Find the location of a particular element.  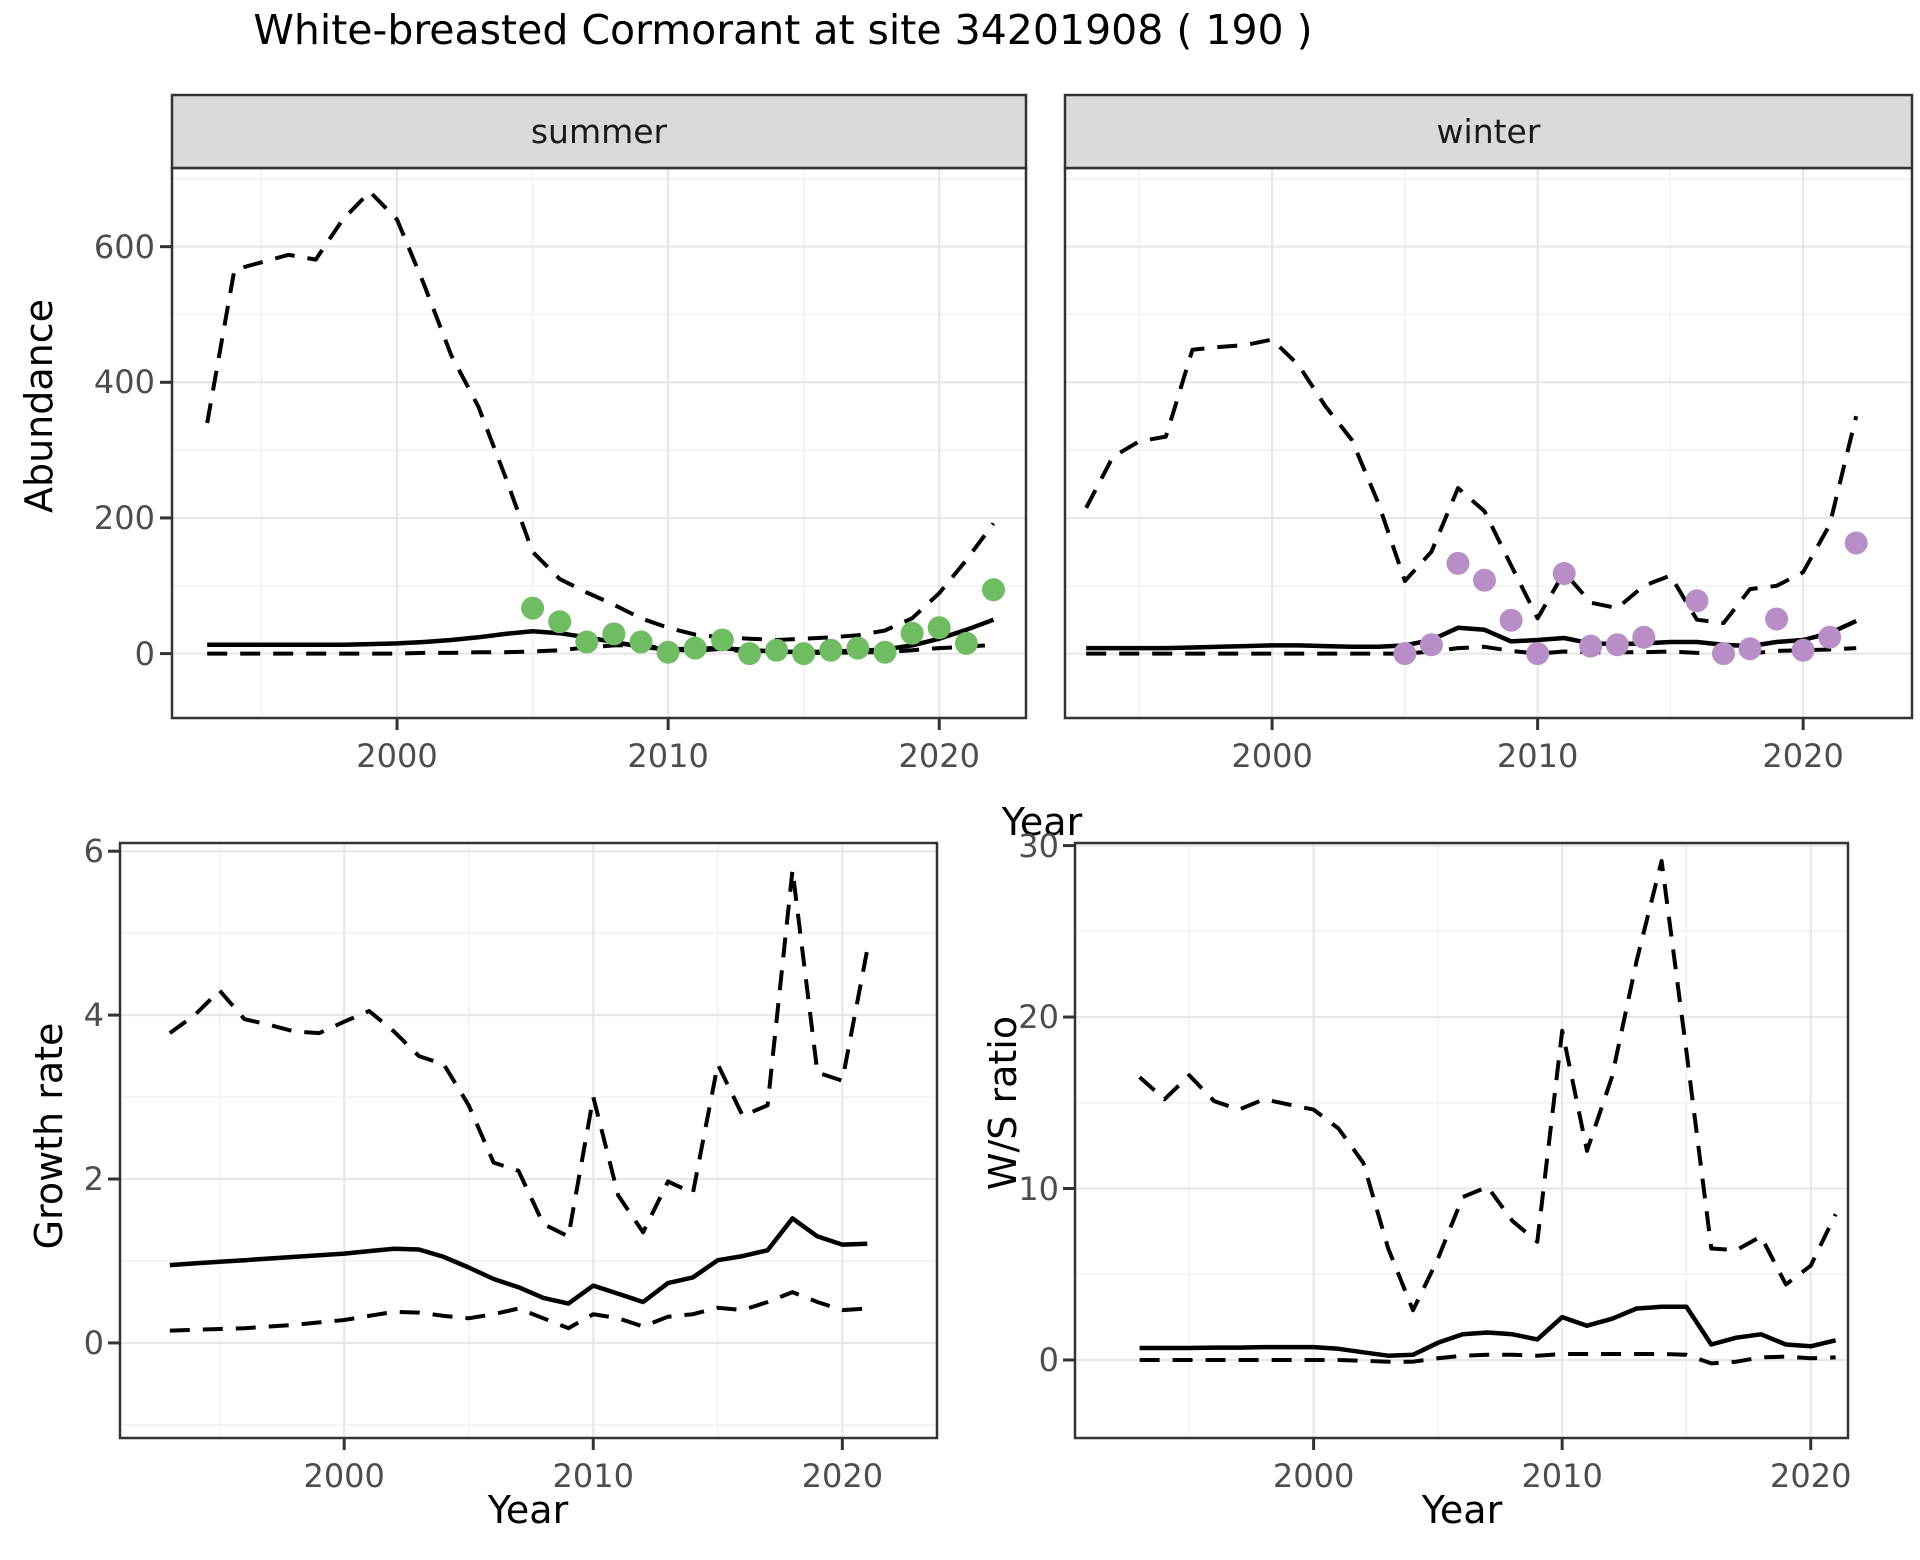

x-tick-label-ws-ratio: 2010 is located at coordinates (1562, 1476).